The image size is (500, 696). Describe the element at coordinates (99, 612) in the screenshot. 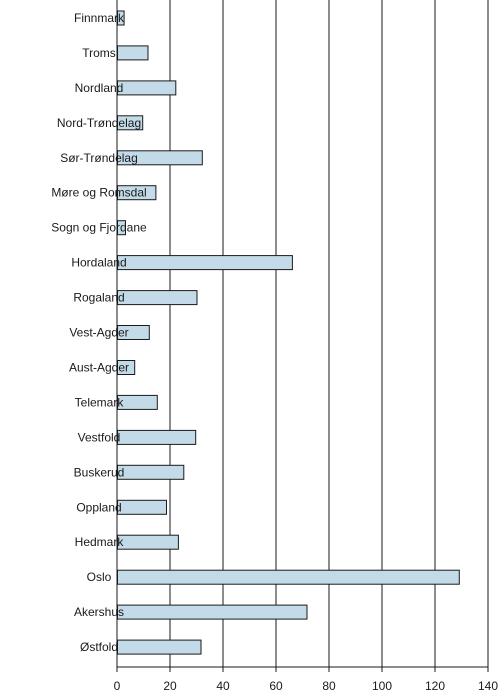

I see `category-label: Akershus` at that location.